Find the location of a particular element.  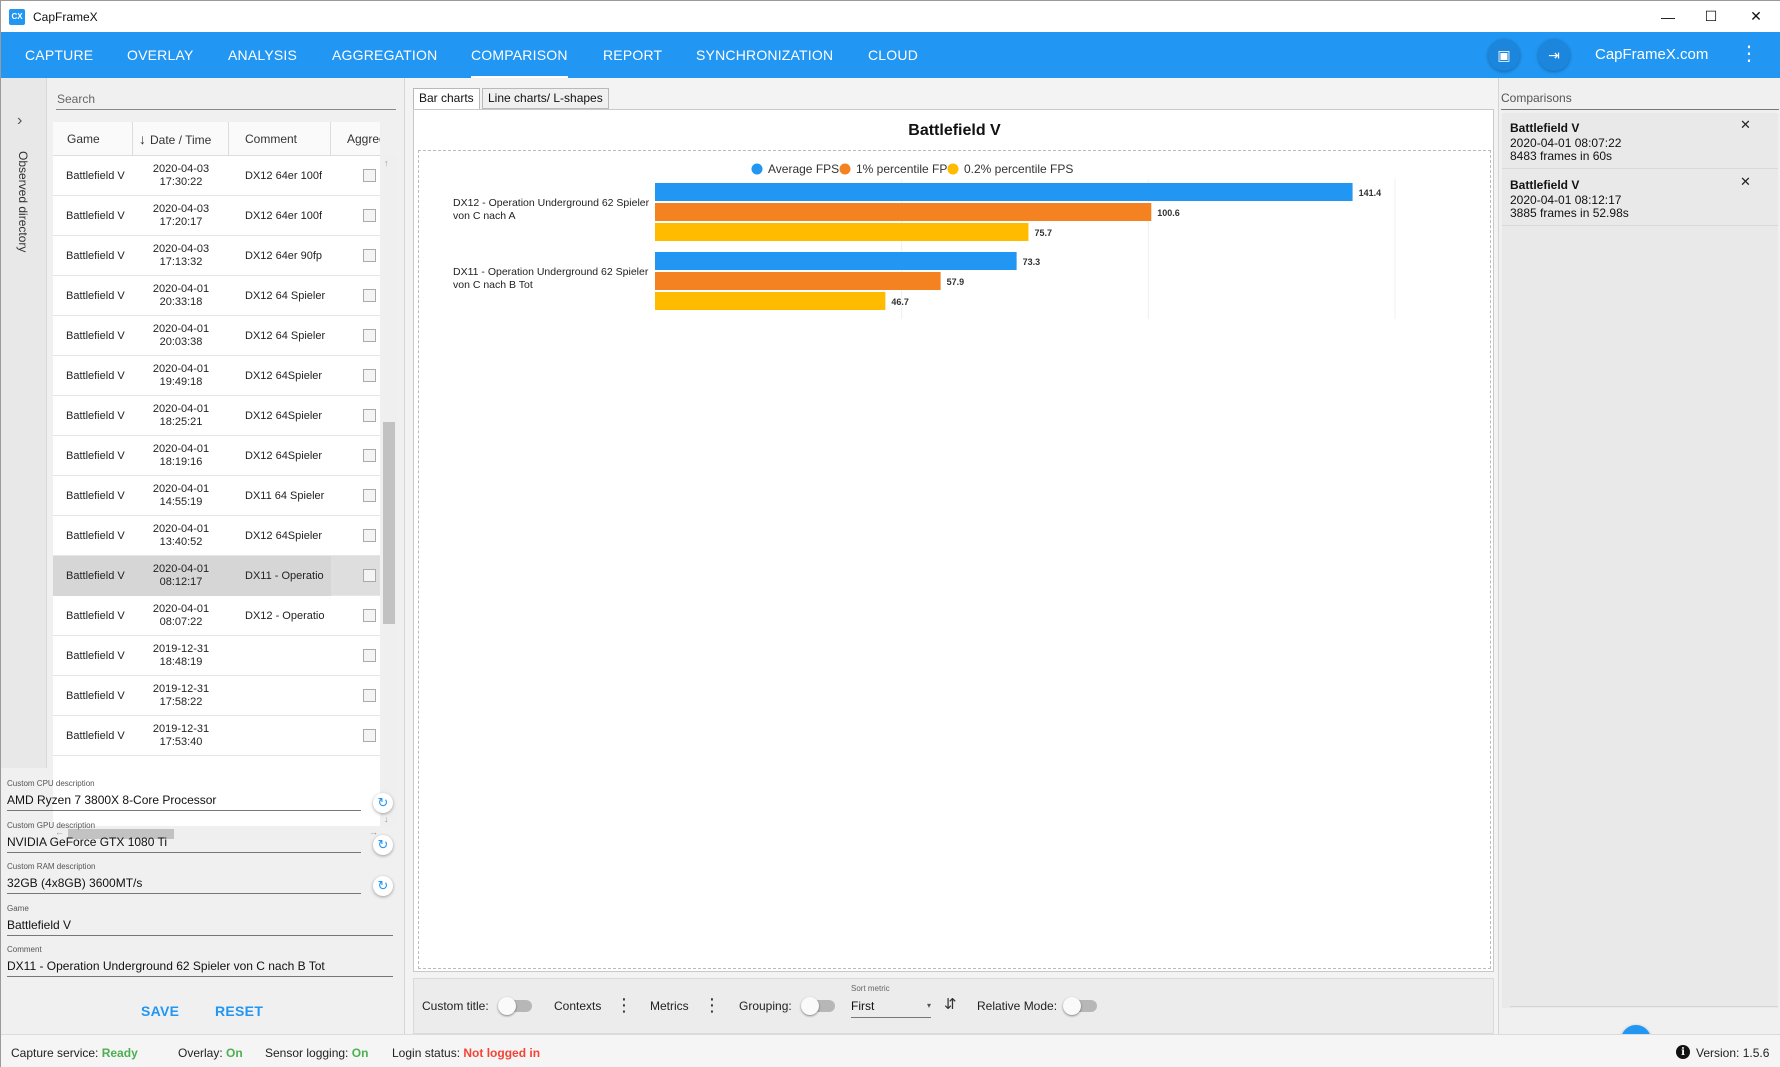

column-header-date: ↓ Date / Time is located at coordinates (181, 138).